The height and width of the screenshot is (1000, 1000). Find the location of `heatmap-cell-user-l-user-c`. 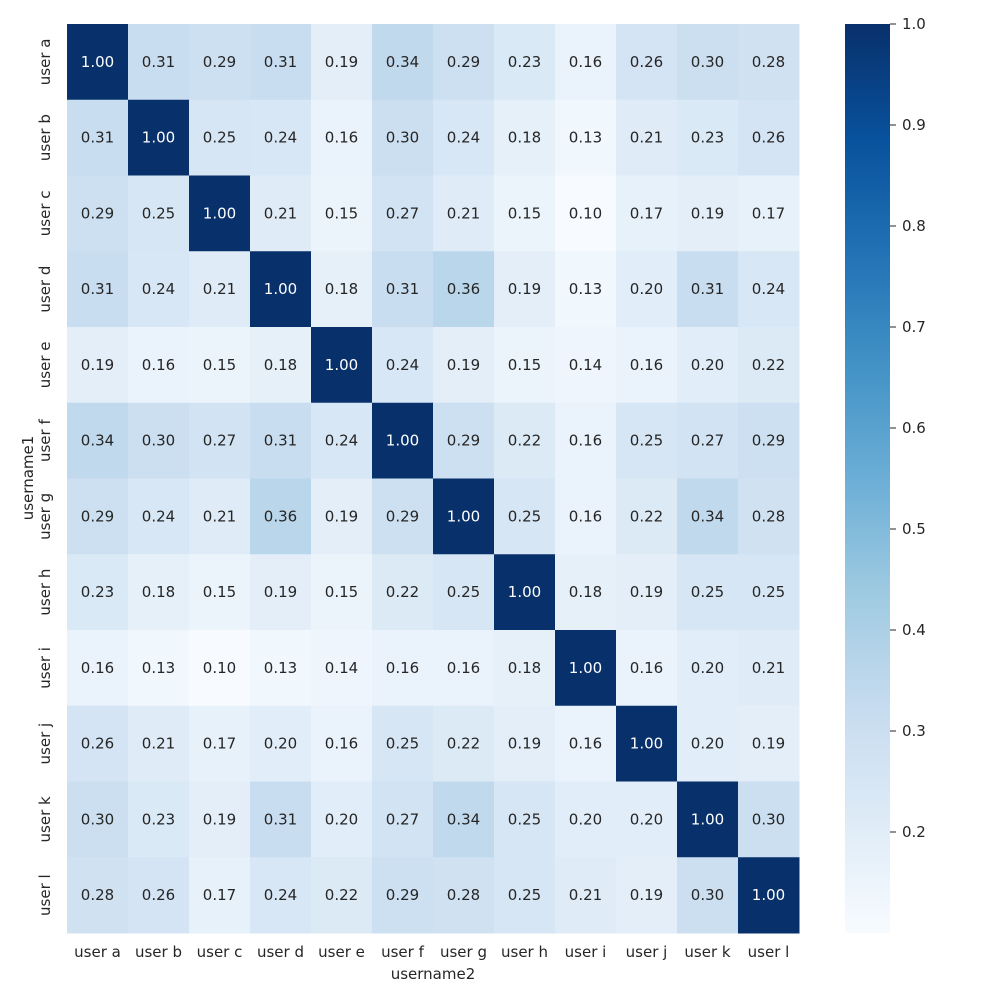

heatmap-cell-user-l-user-c is located at coordinates (220, 895).